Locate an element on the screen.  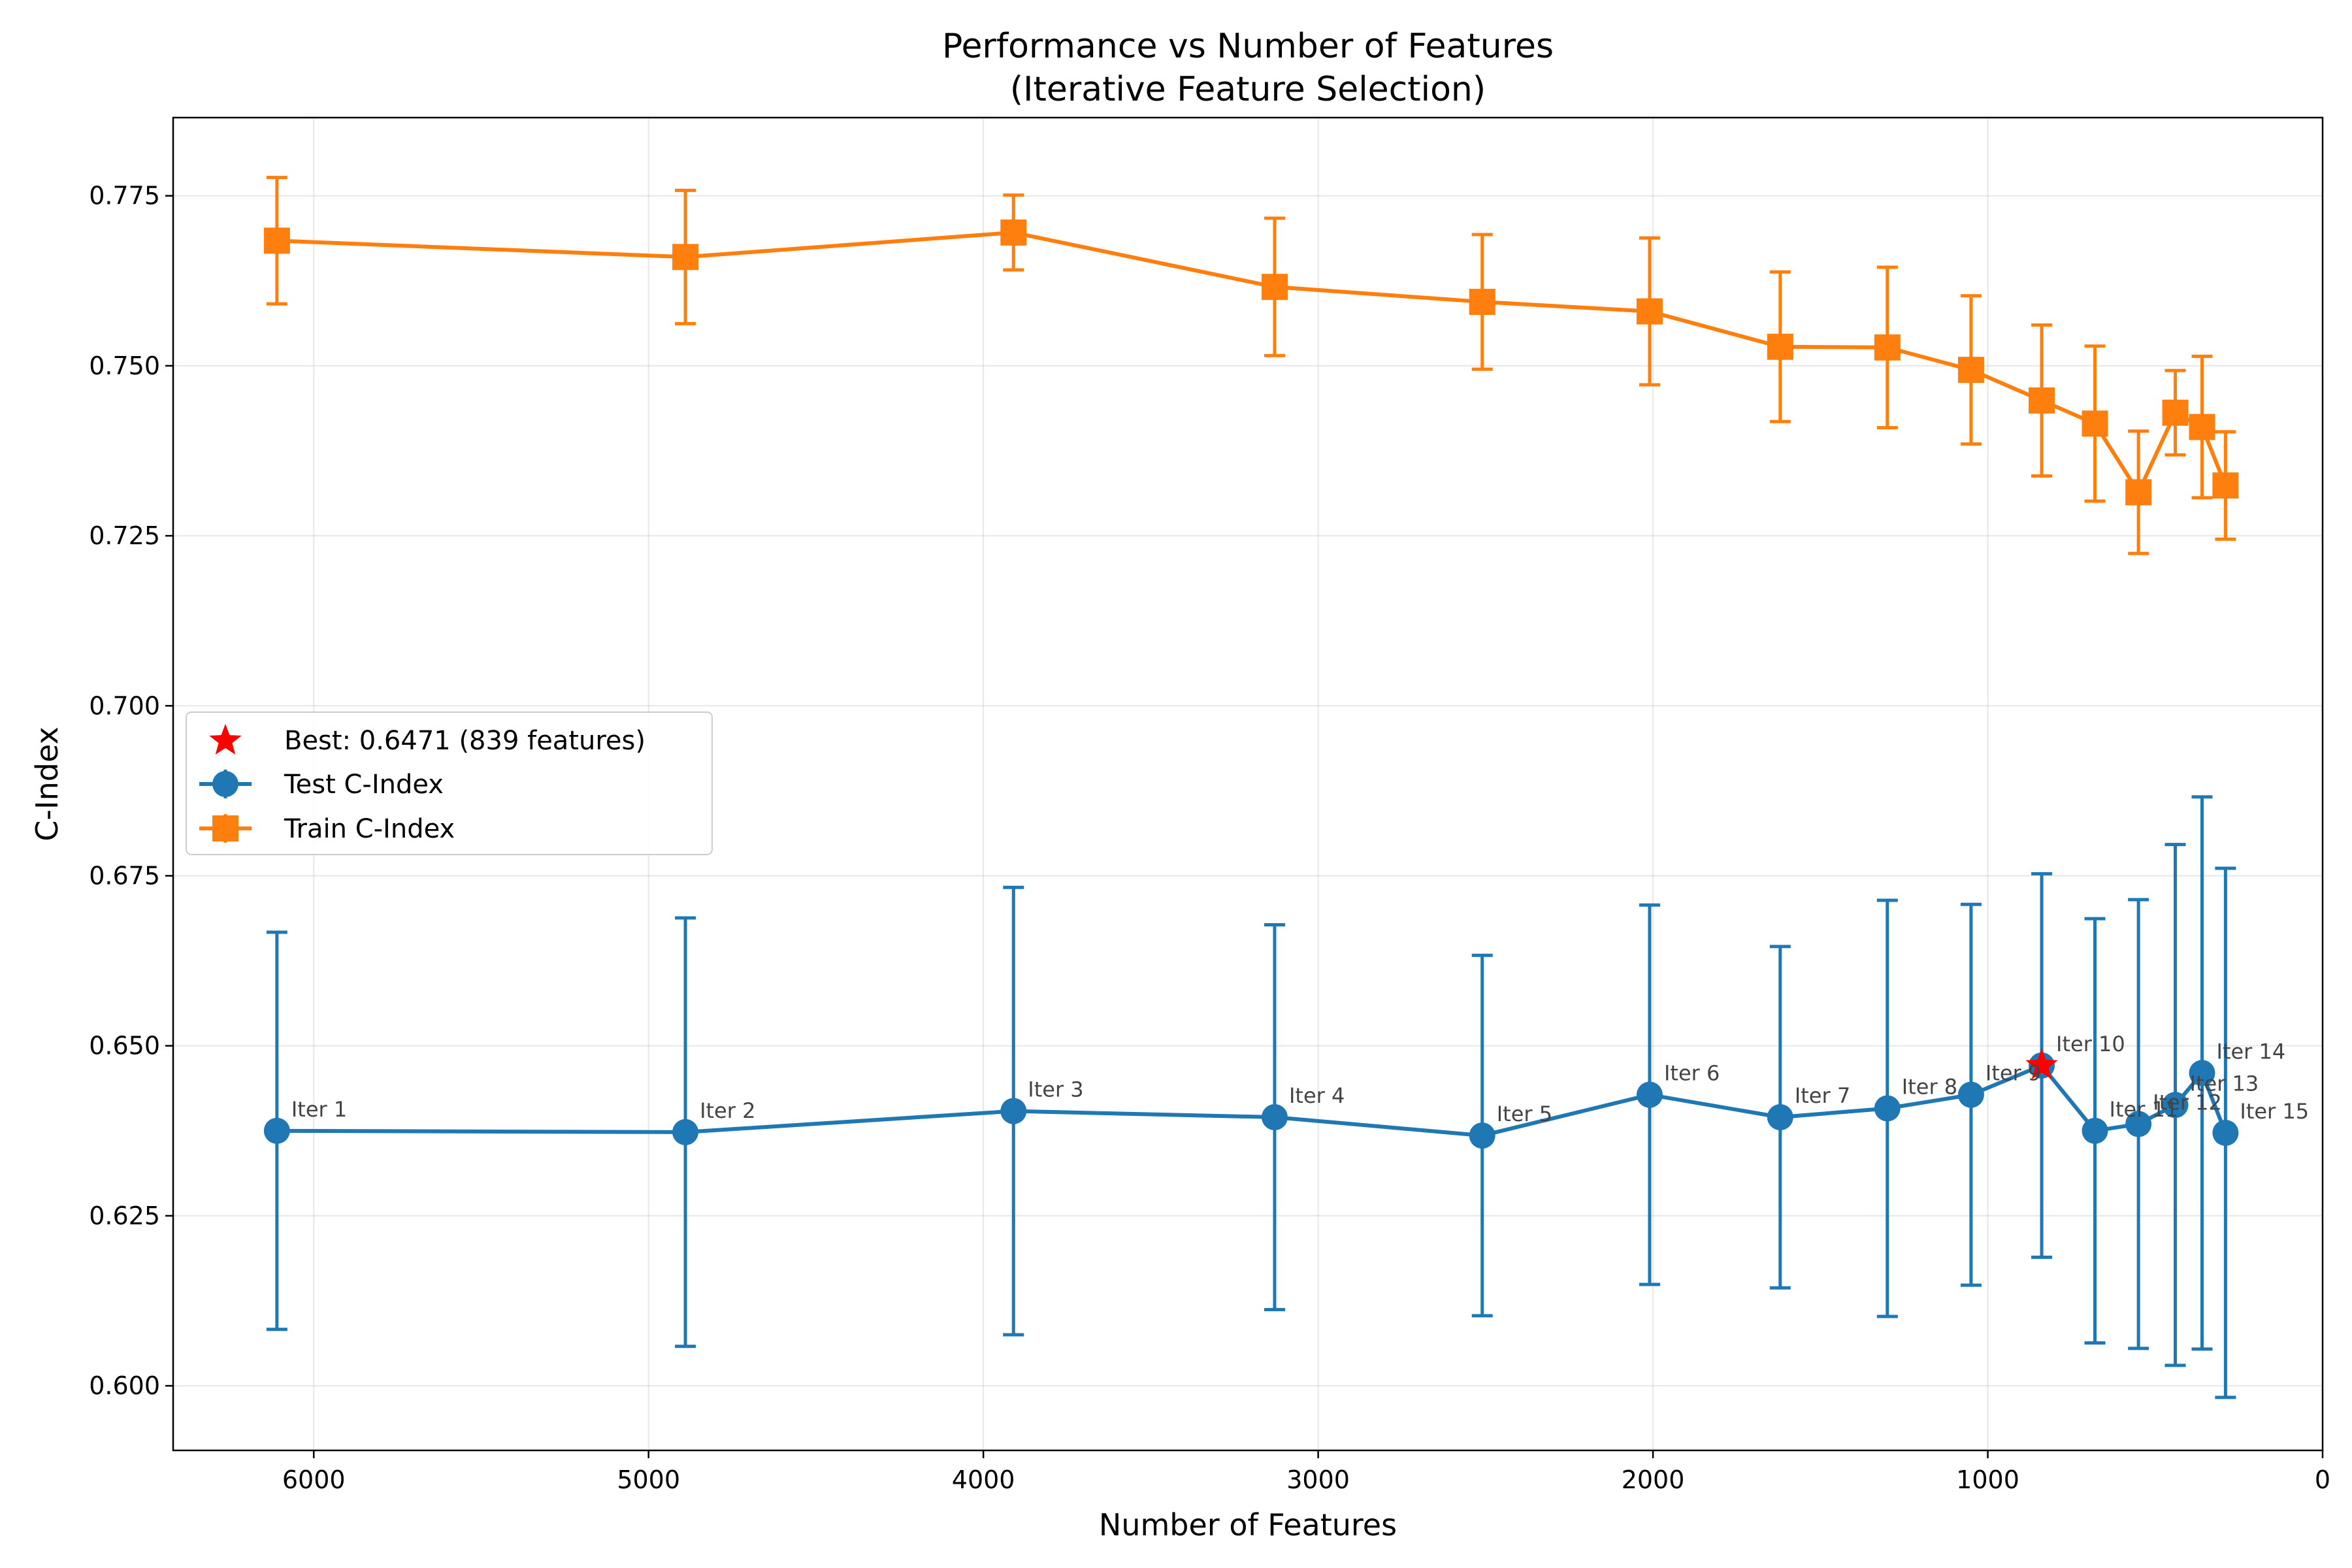
y-tick-label: 0.600 is located at coordinates (124, 1385).